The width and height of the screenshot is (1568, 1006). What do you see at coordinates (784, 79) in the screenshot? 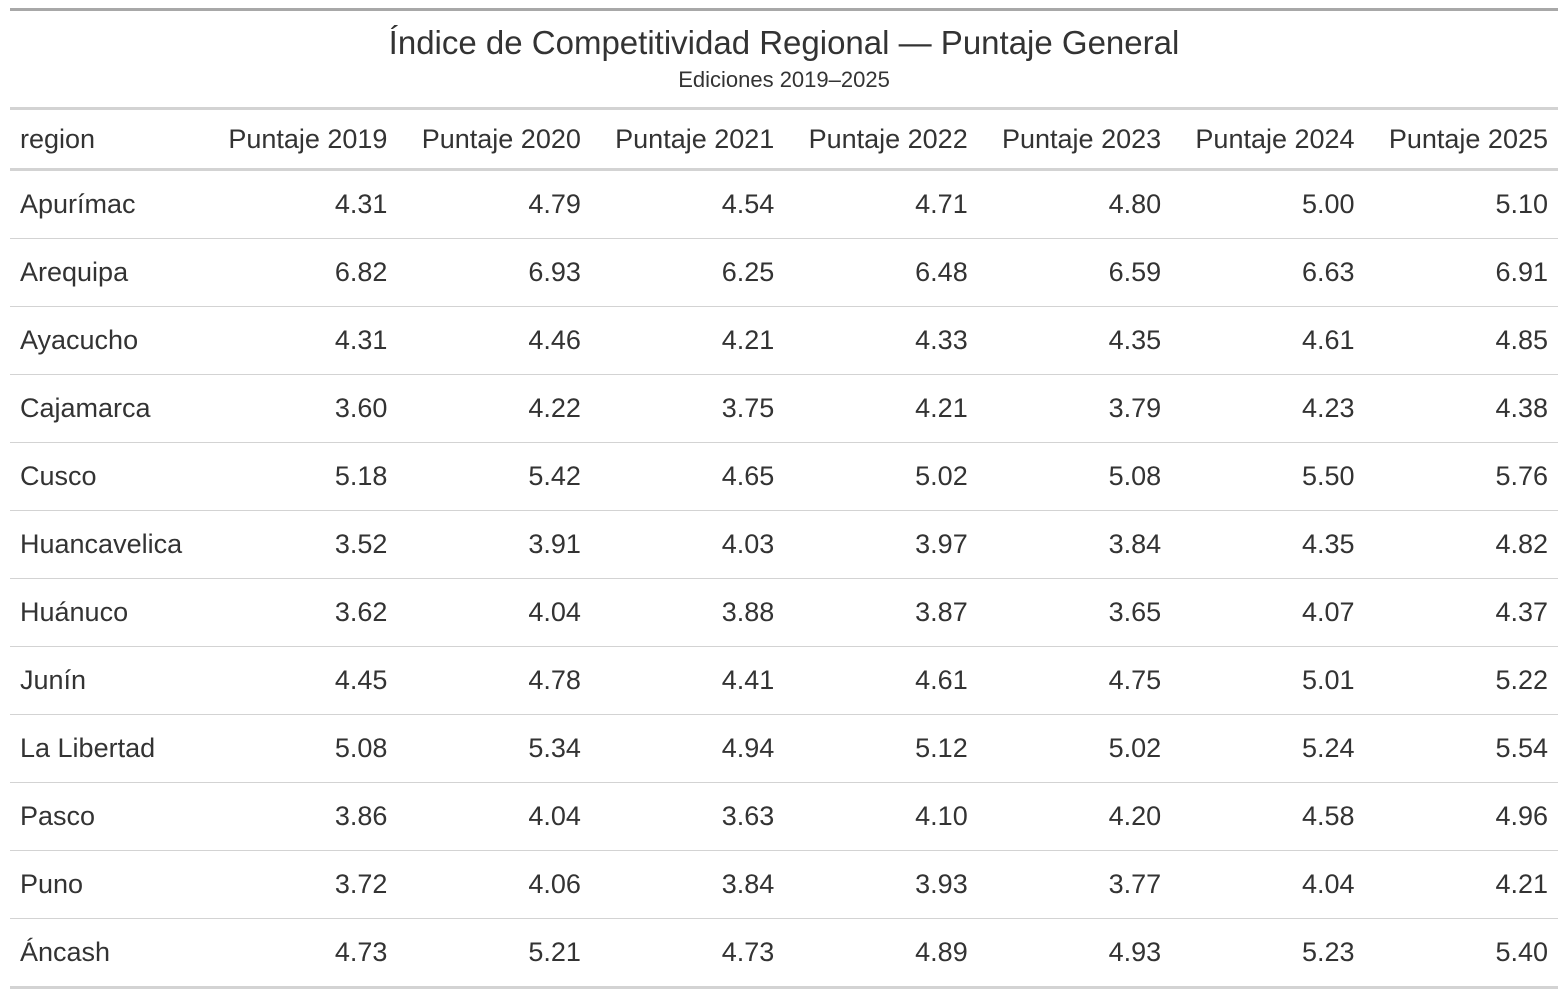
I see `table-subtitle: Ediciones 2019–2025` at bounding box center [784, 79].